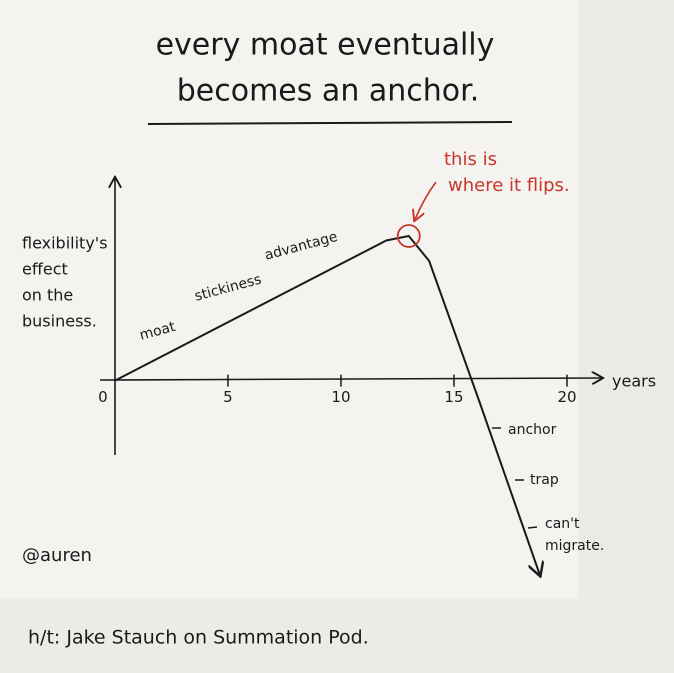 The image size is (674, 673). I want to click on callout-circle, so click(408, 236).